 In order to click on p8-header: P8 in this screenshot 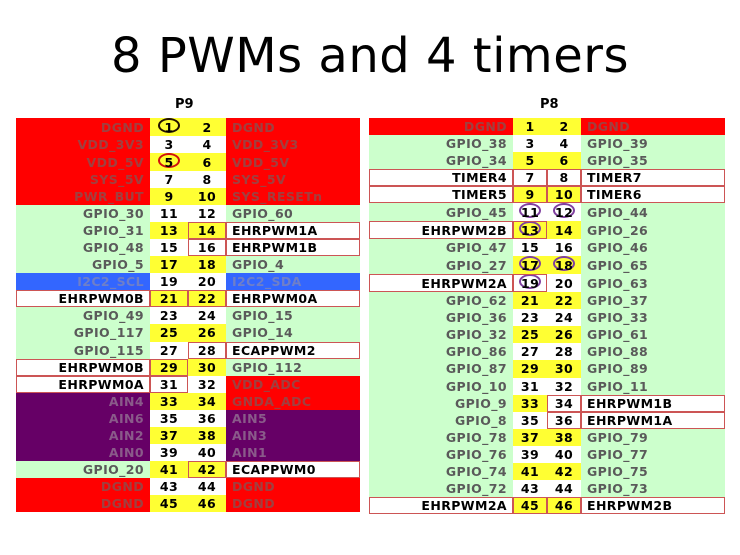, I will do `click(549, 104)`.